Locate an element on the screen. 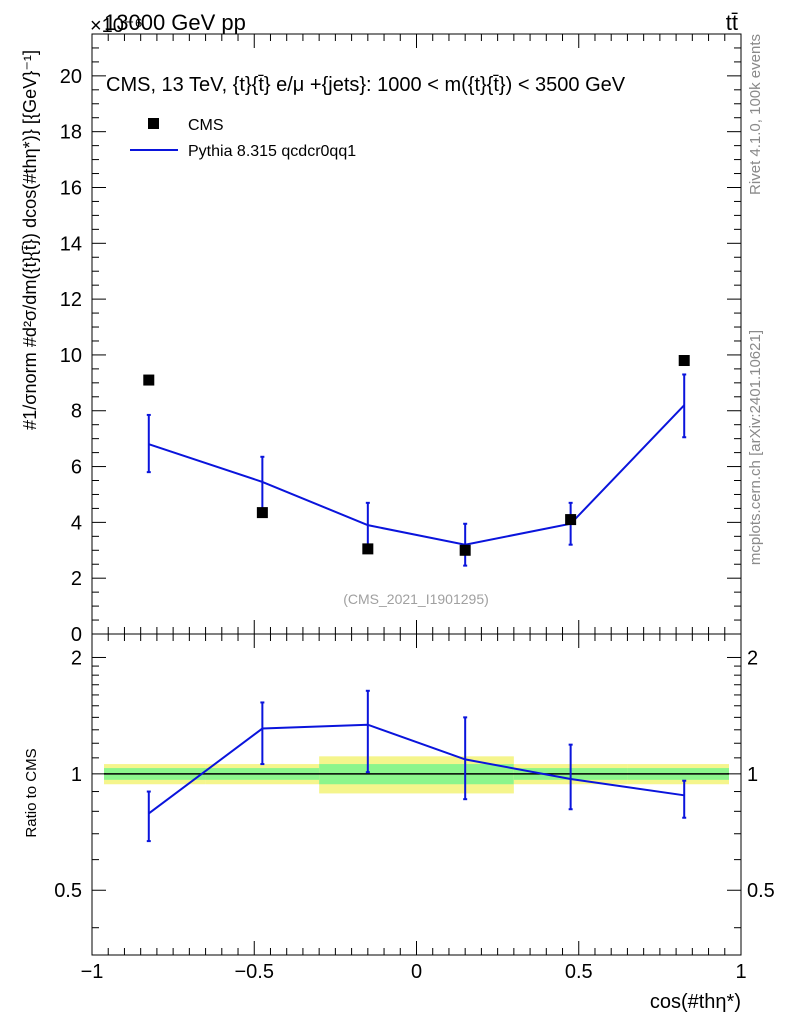  ratio-y-tick-label-right: 1 is located at coordinates (752, 775).